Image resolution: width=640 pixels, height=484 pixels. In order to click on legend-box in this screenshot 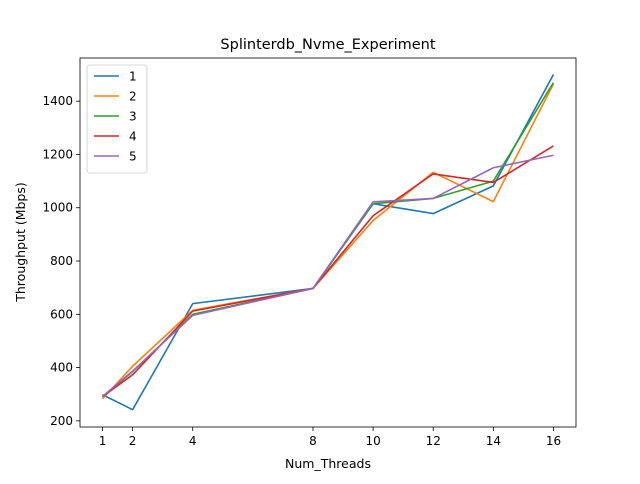, I will do `click(117, 119)`.